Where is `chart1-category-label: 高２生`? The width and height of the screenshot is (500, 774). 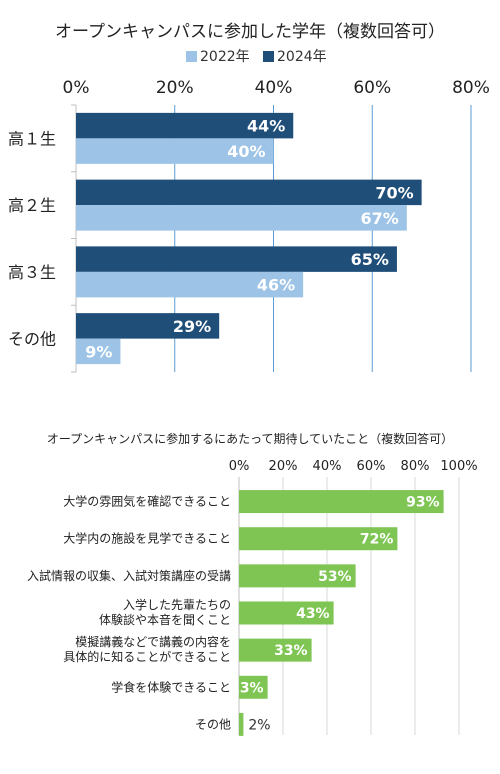 chart1-category-label: 高２生 is located at coordinates (32, 205).